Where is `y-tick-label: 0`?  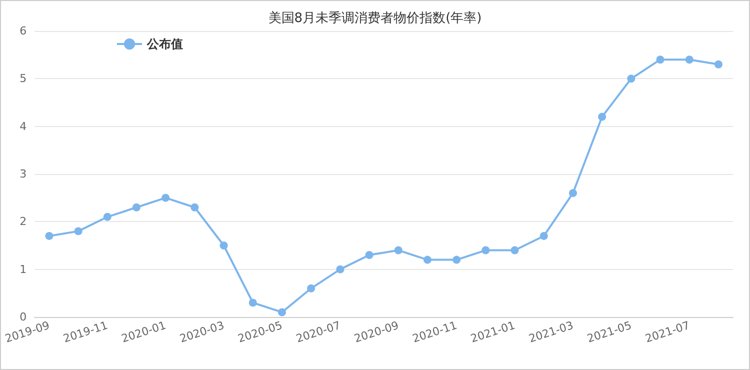 y-tick-label: 0 is located at coordinates (23, 317).